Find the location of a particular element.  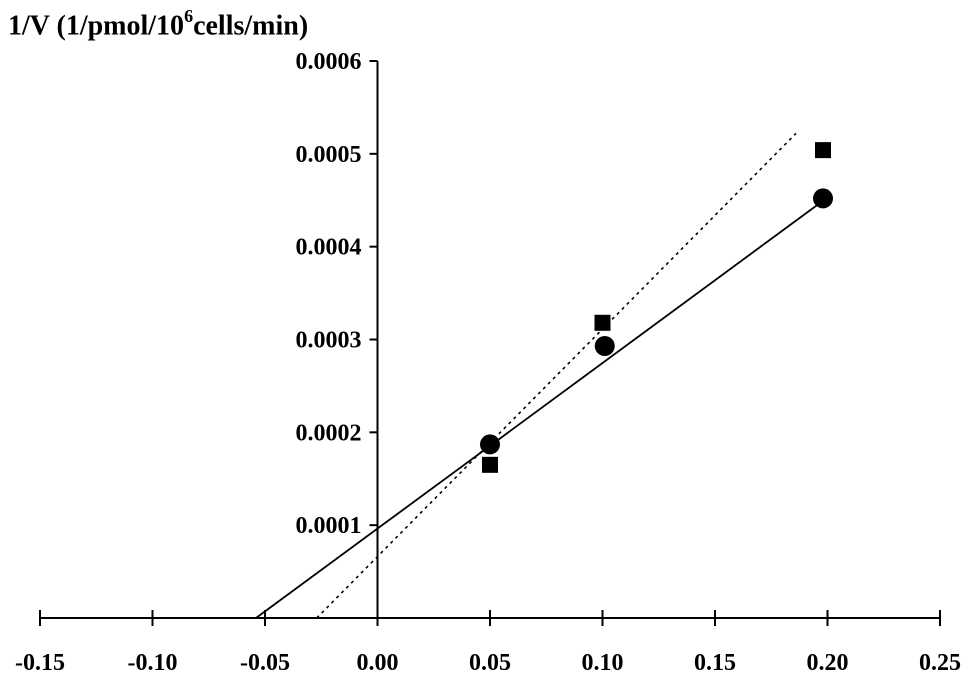

x-tick-labels: -0.15 -0.10 -0.05 0.00 0.05 0.10 0.15 0.20 0.25 is located at coordinates (488, 663).